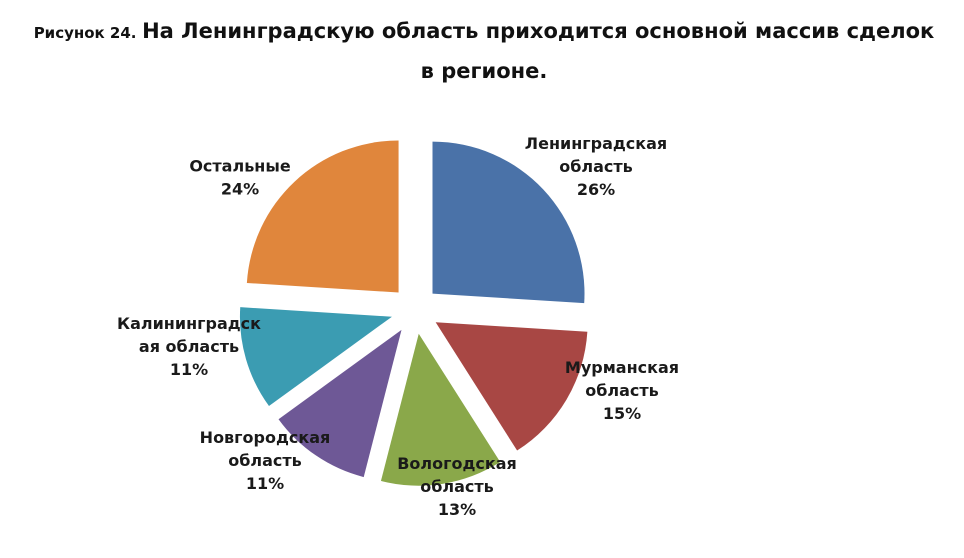  I want to click on slice-label-1: Ленинградская область 26%, so click(596, 166).